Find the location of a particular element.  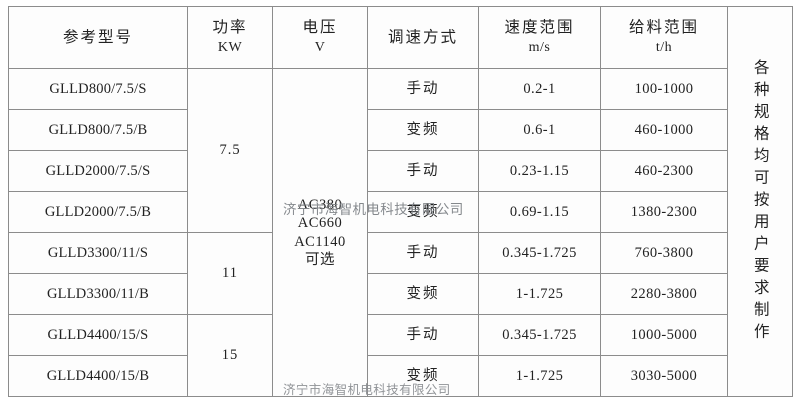

cell-voltage: AC380 AC660 AC1140 可选 is located at coordinates (320, 232).